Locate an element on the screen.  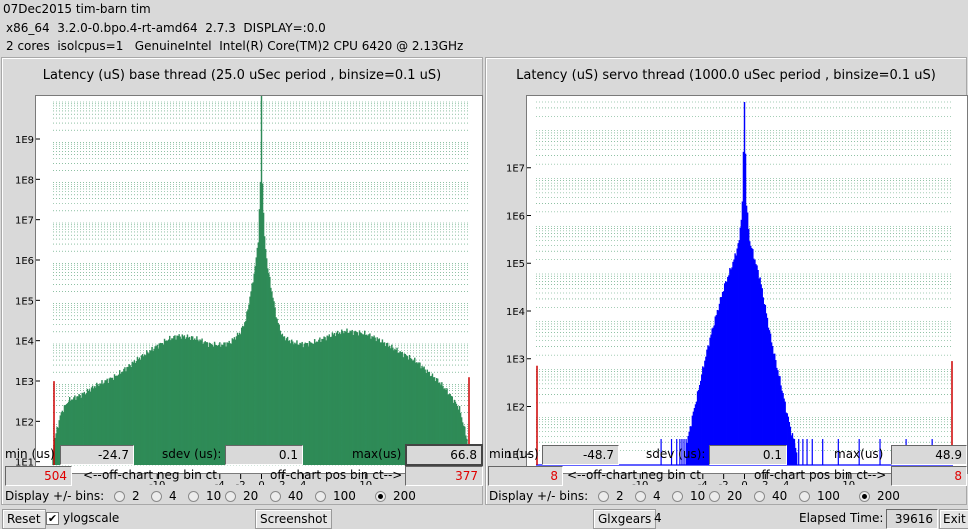
servo-bins-option-label: 20 is located at coordinates (735, 496).